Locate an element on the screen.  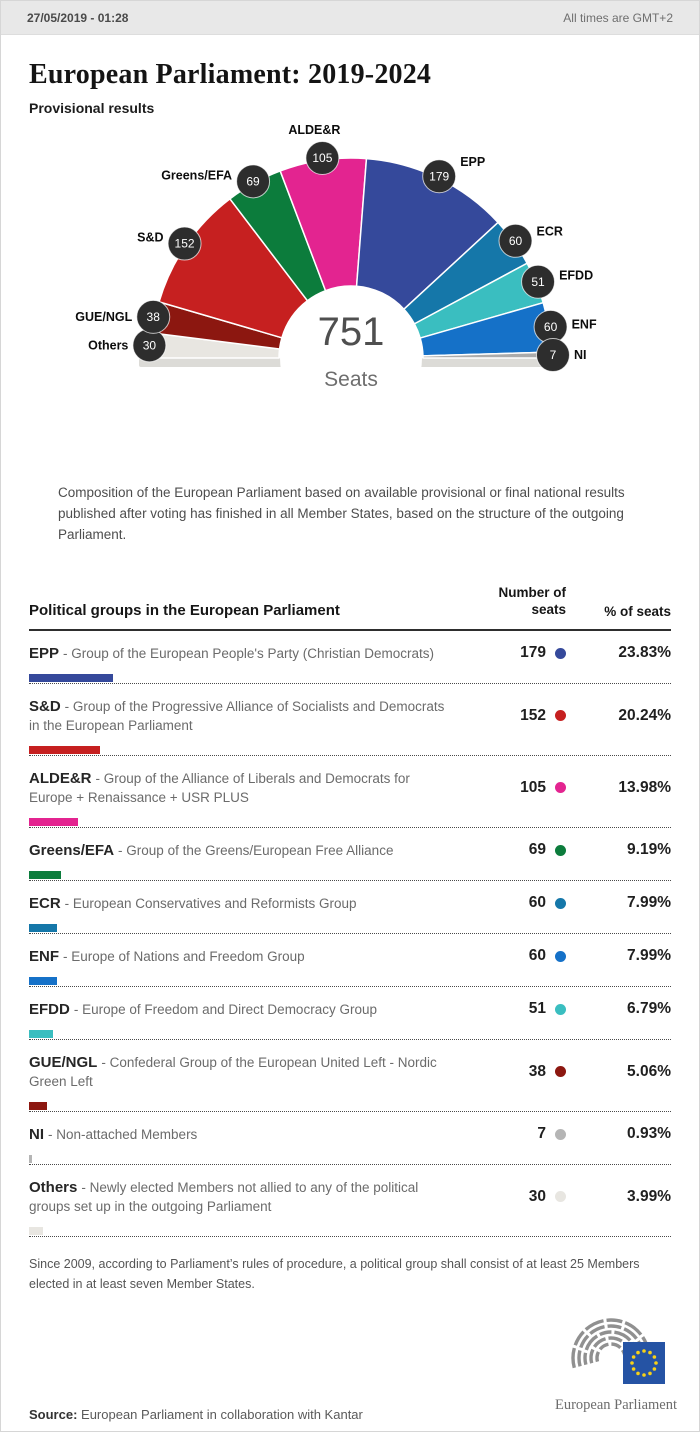
group-abbr: ENF is located at coordinates (44, 956).